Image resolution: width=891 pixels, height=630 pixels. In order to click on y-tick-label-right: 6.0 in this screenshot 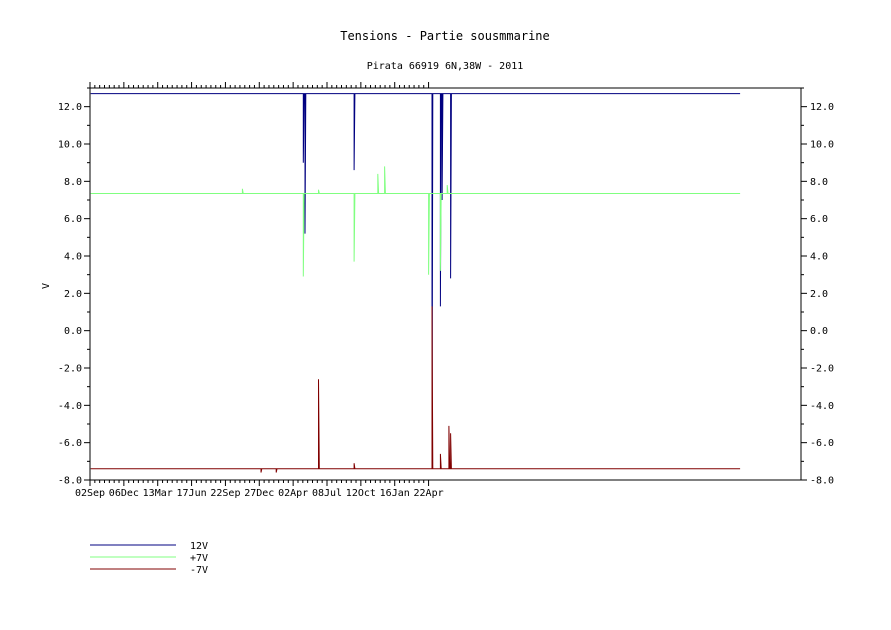, I will do `click(819, 219)`.